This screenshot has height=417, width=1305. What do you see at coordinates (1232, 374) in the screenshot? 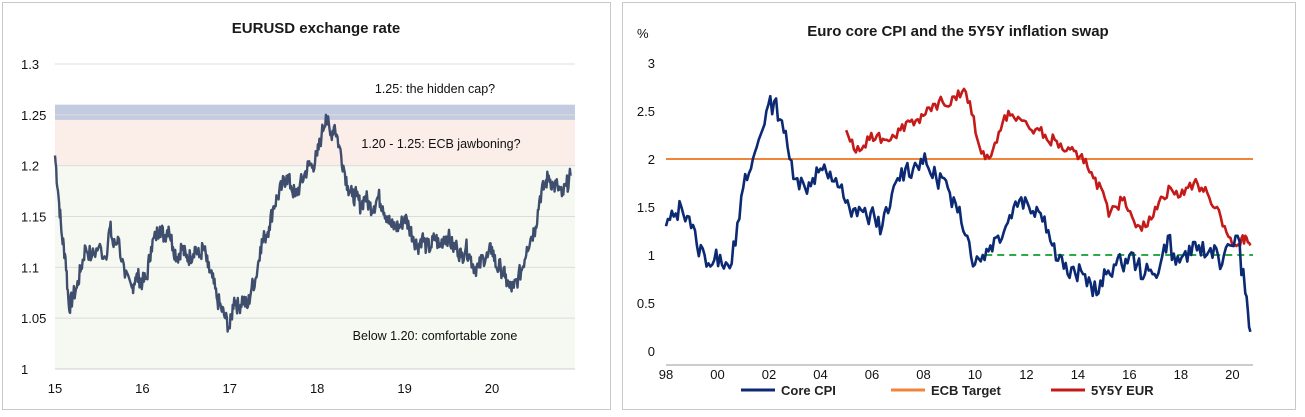
I see `core-cpi-x-tick-label: 20` at bounding box center [1232, 374].